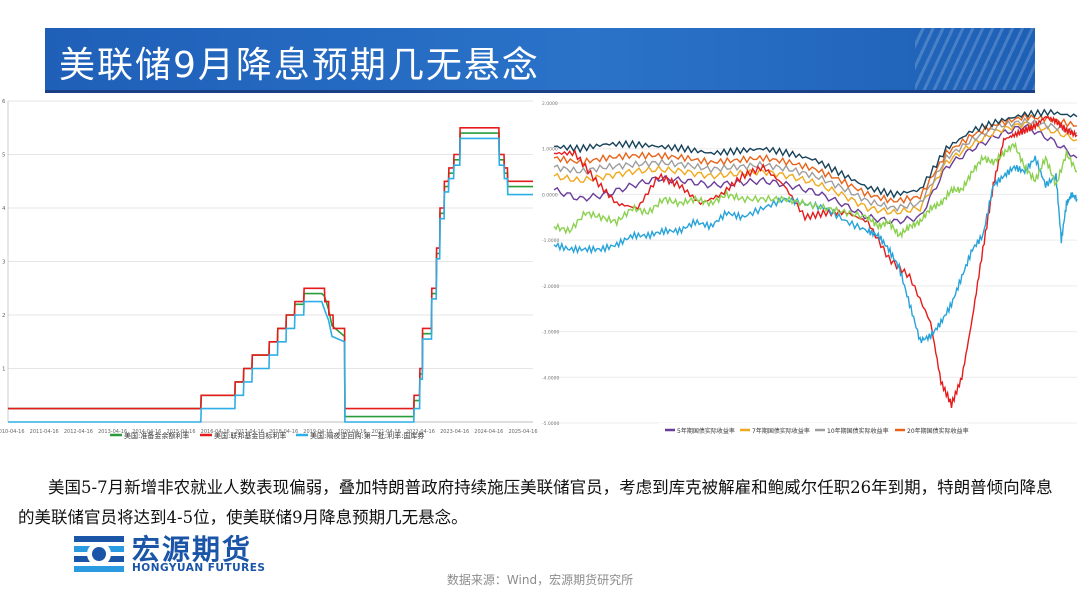 The width and height of the screenshot is (1080, 605). Describe the element at coordinates (180, 432) in the screenshot. I see `left-x-tick-label: 2015-04-16` at that location.